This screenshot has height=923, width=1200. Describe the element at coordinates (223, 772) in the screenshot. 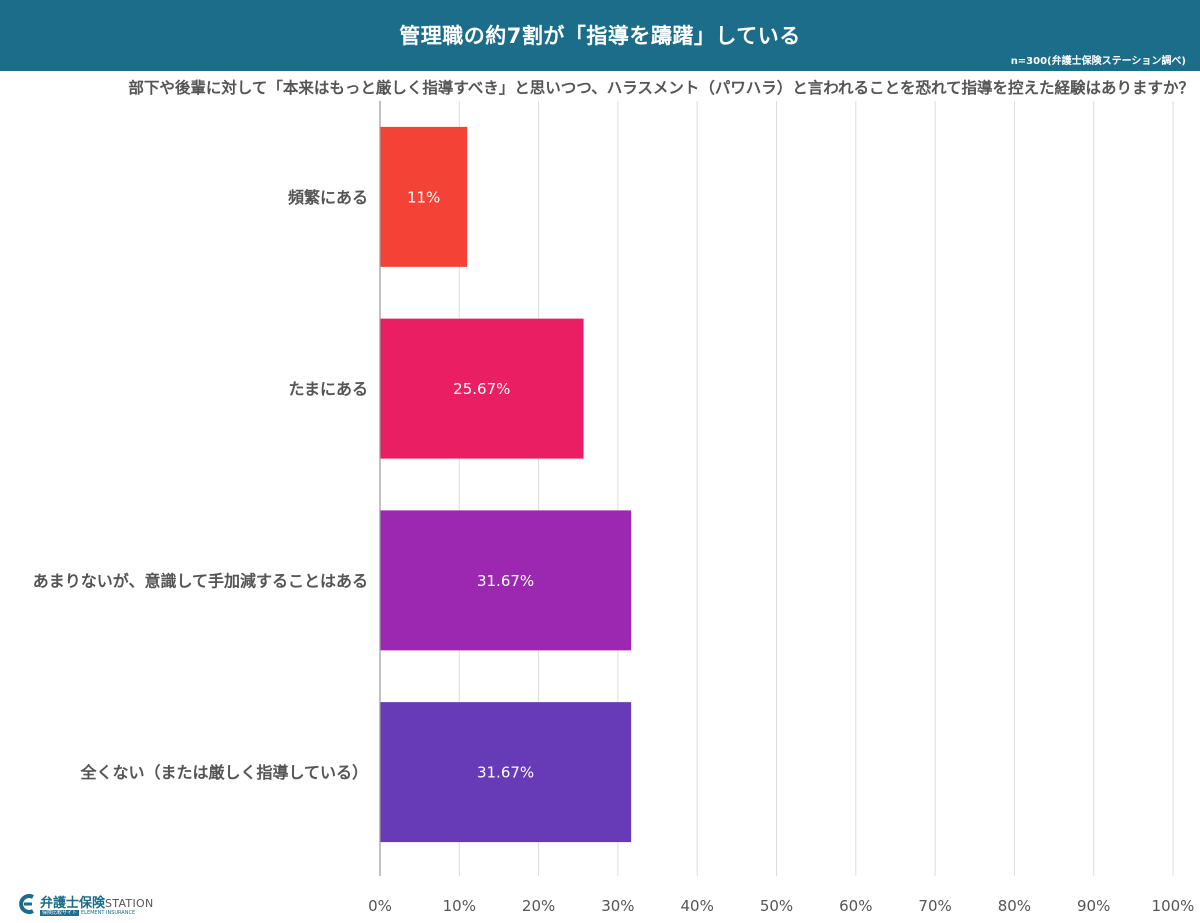

I see `category-label: 全くない（または厳しく指導している）` at that location.